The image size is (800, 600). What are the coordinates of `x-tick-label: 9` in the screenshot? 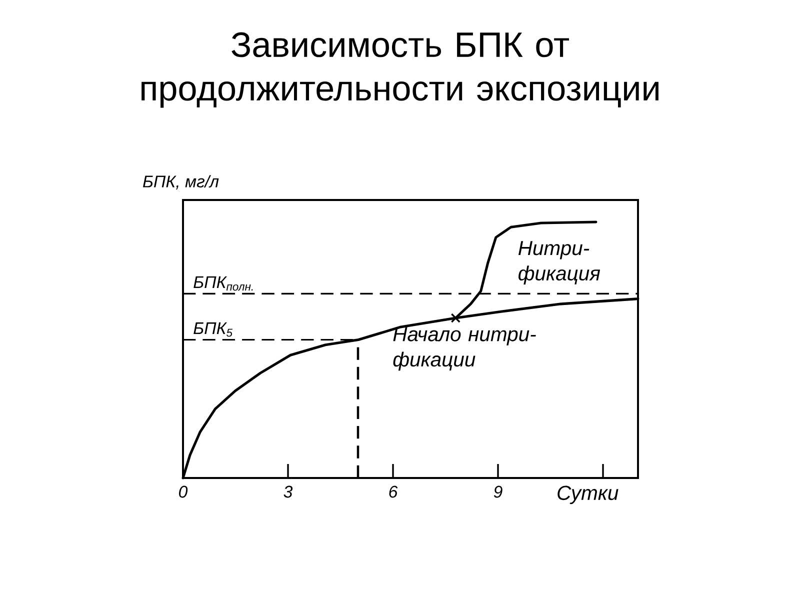 It's located at (498, 492).